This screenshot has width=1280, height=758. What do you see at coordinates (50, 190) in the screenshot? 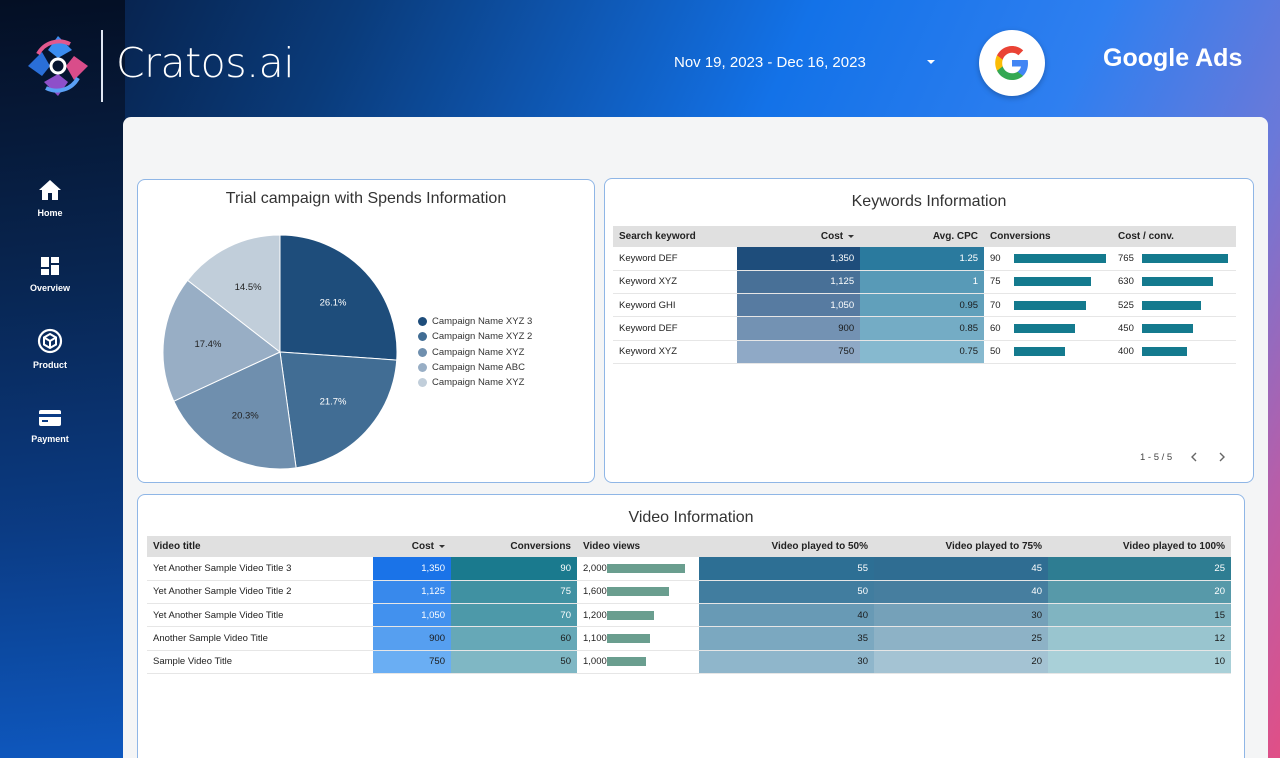
I see `home-icon` at bounding box center [50, 190].